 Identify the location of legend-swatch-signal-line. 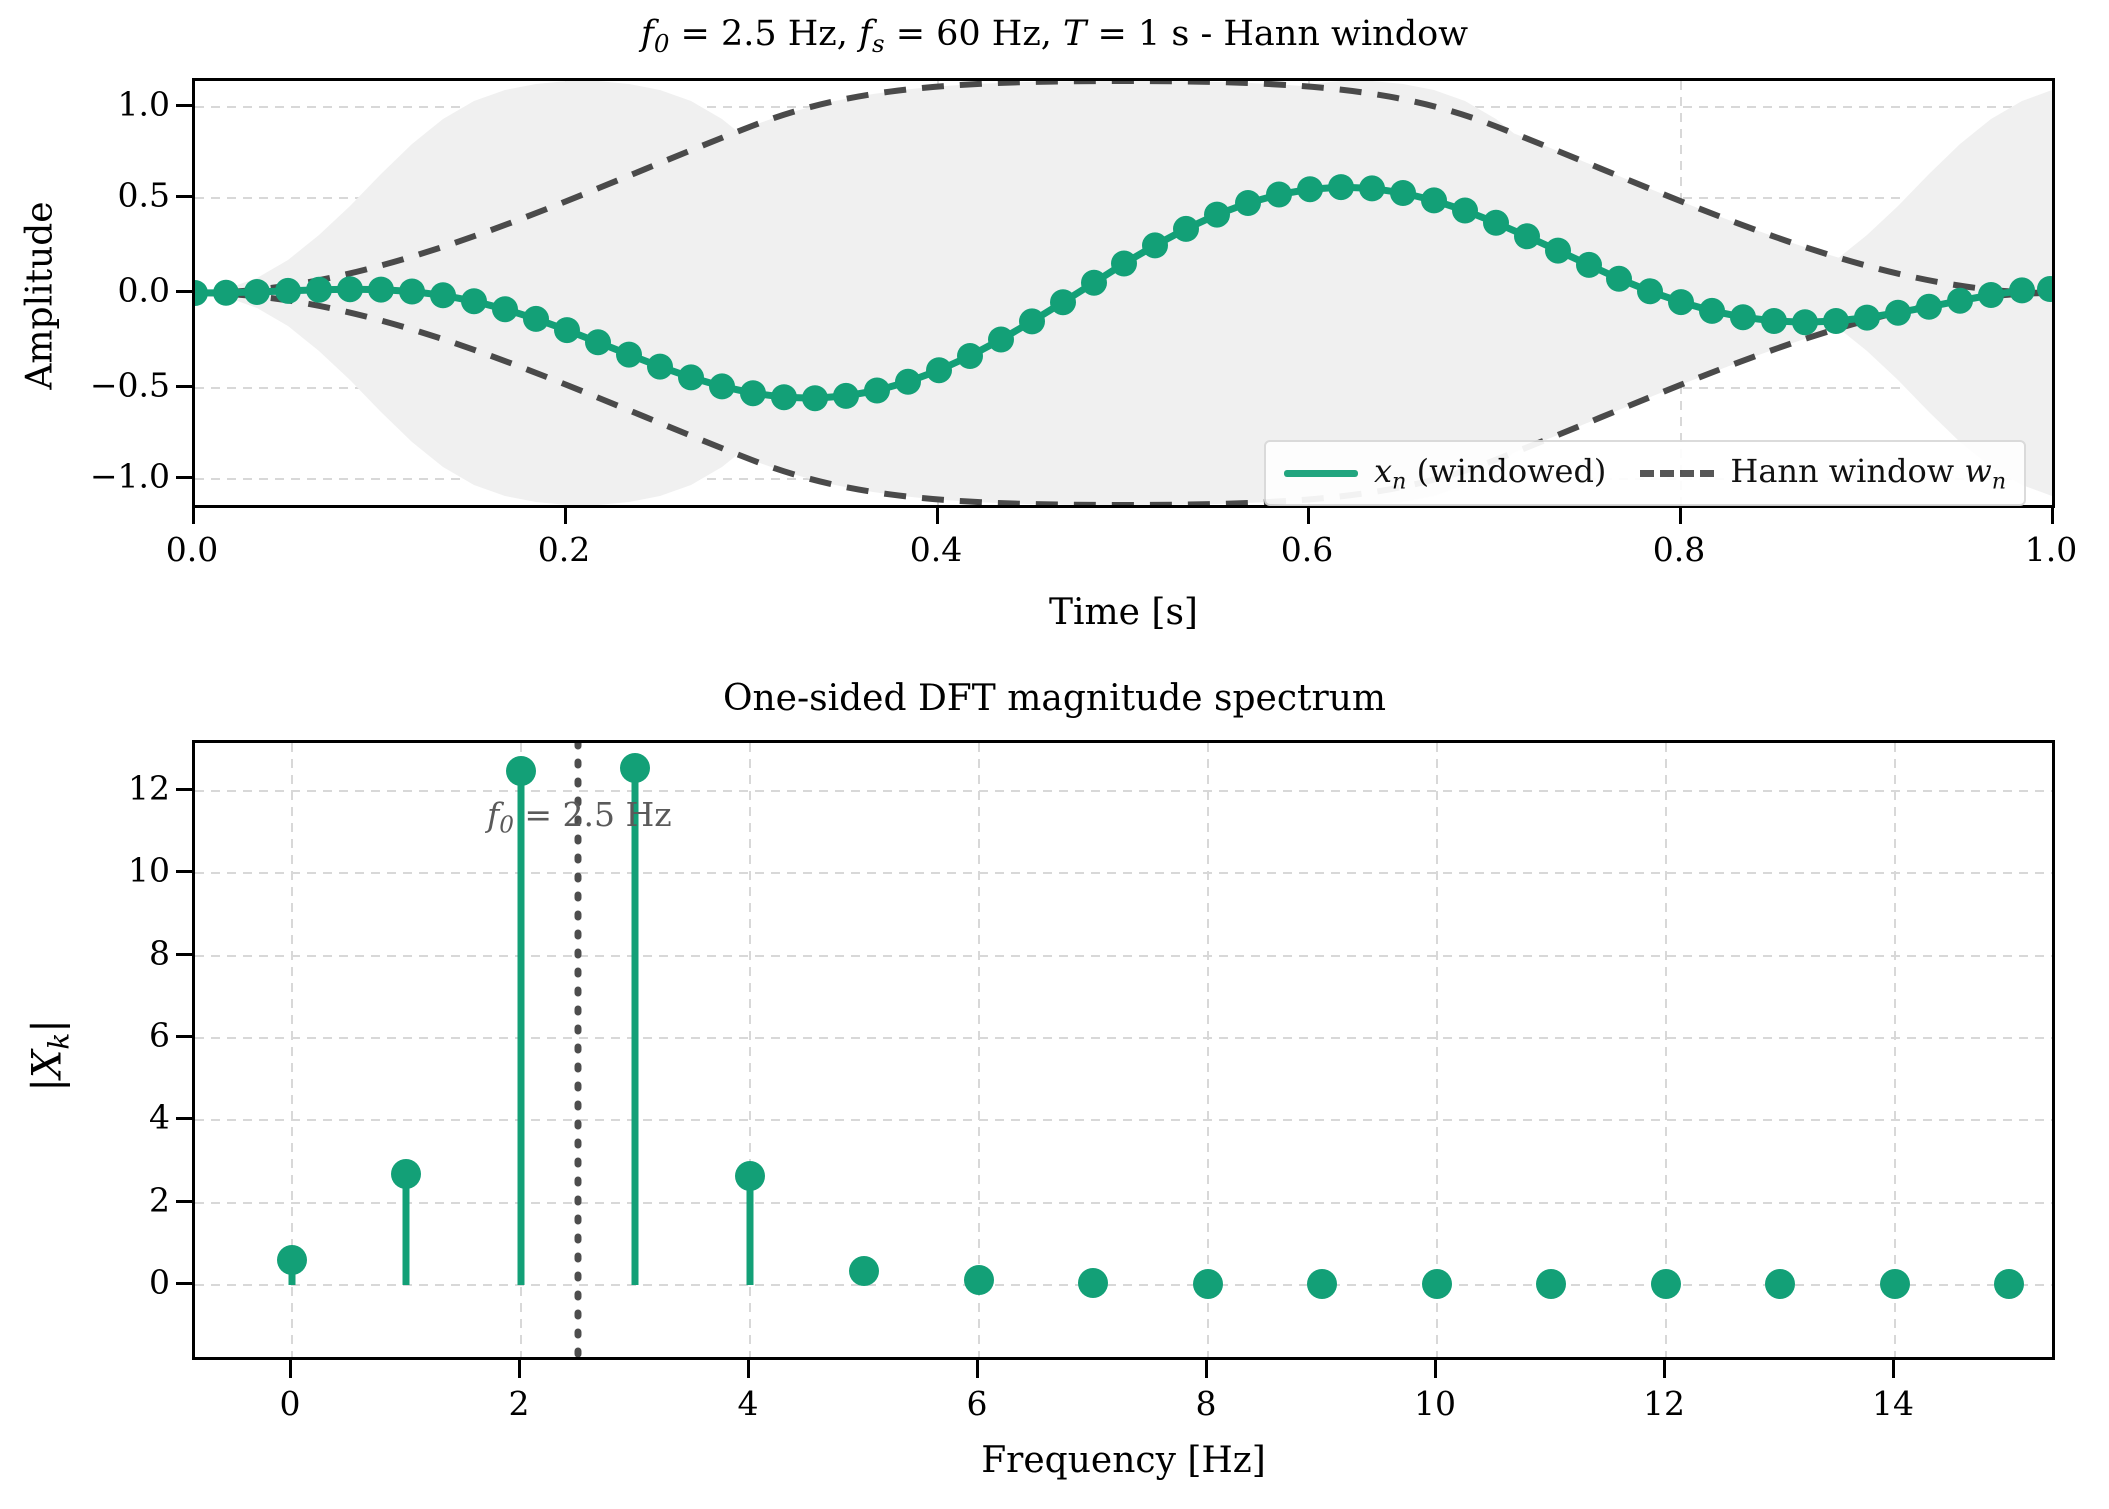
(1321, 473).